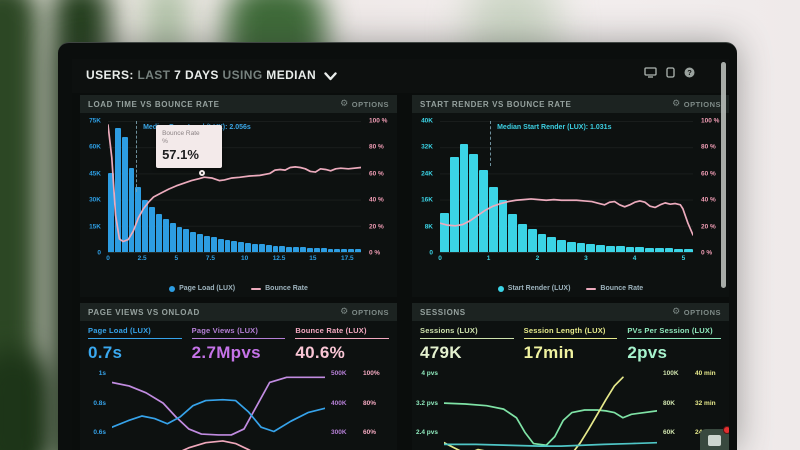  What do you see at coordinates (370, 432) in the screenshot?
I see `y-tick-label: 60%` at bounding box center [370, 432].